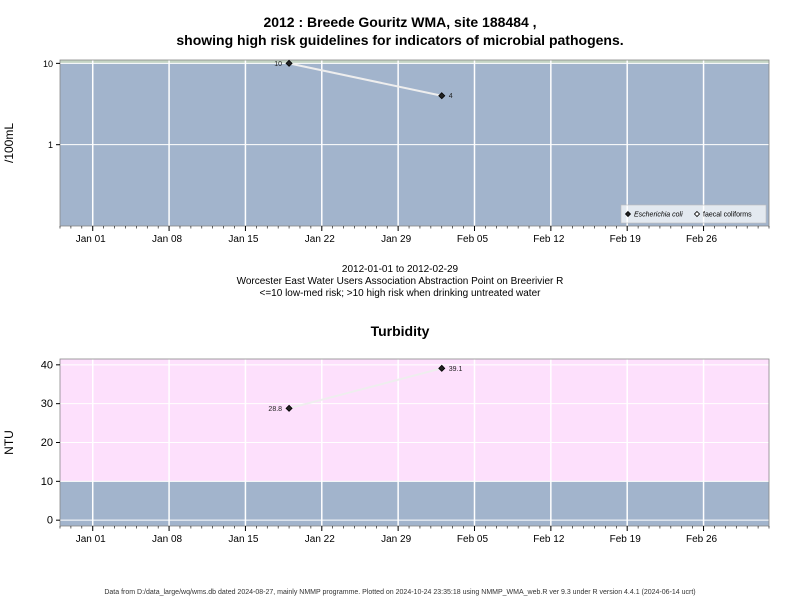 The width and height of the screenshot is (800, 600). Describe the element at coordinates (658, 215) in the screenshot. I see `chart1-legend-label-0: Escherichia coli` at that location.